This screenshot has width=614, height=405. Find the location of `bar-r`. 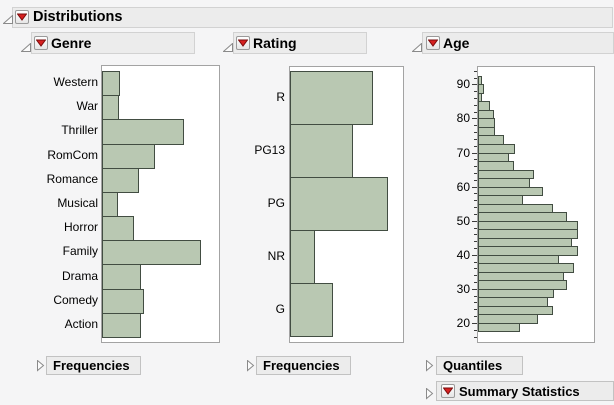

bar-r is located at coordinates (331, 98).